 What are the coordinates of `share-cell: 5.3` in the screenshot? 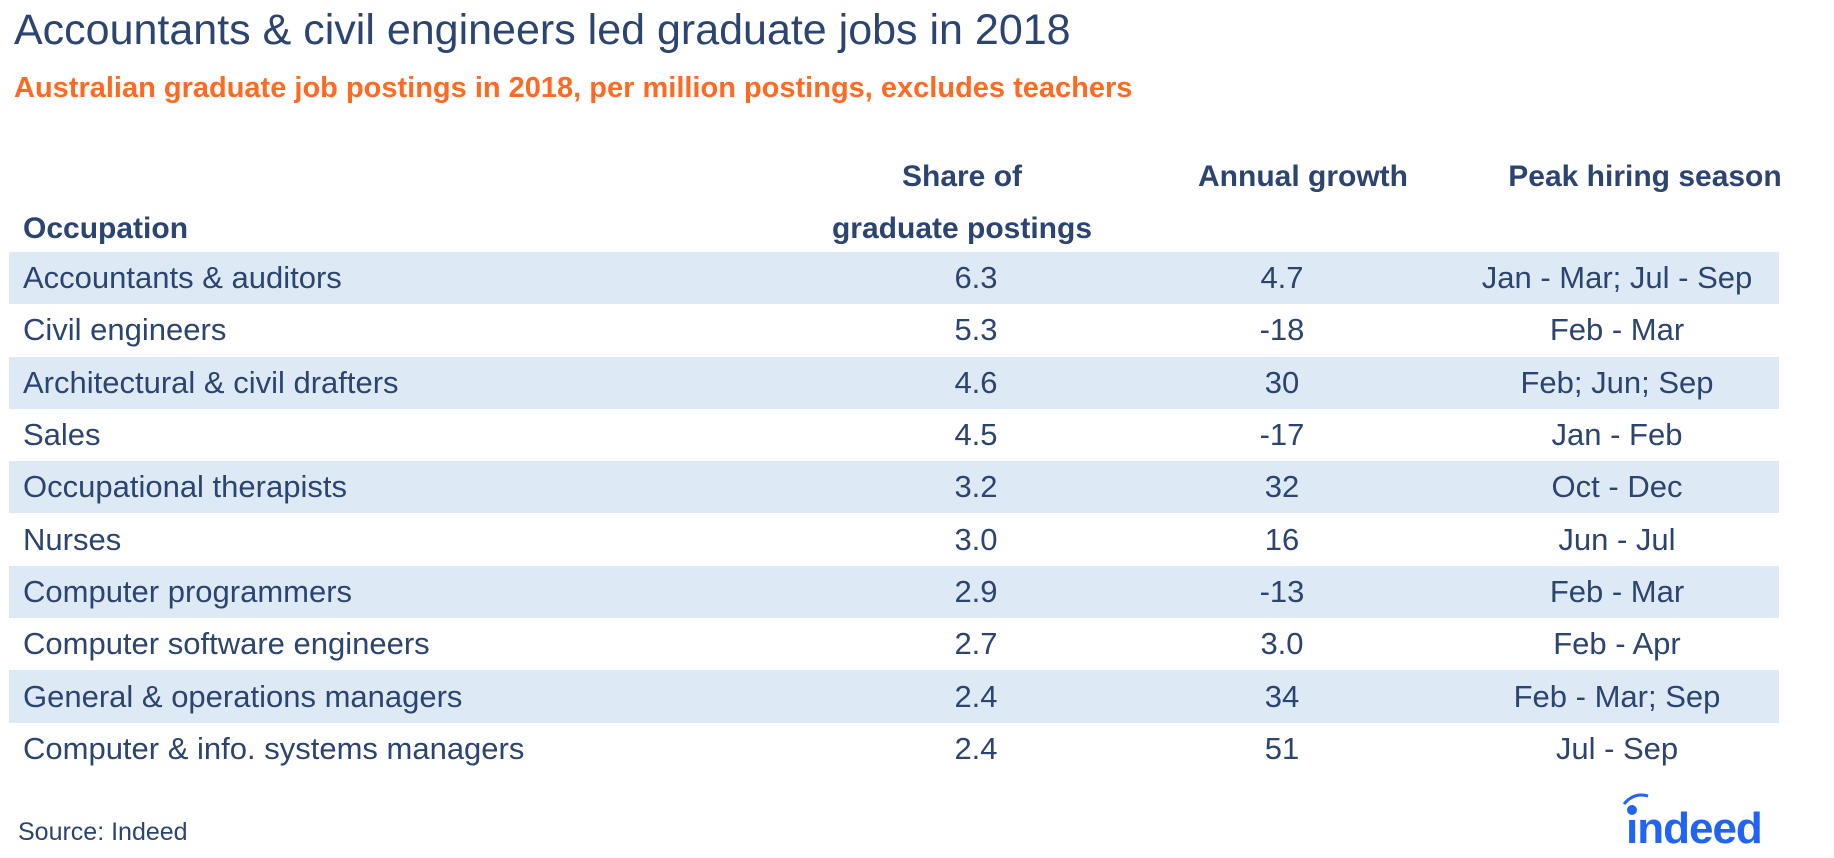 It's located at (976, 330).